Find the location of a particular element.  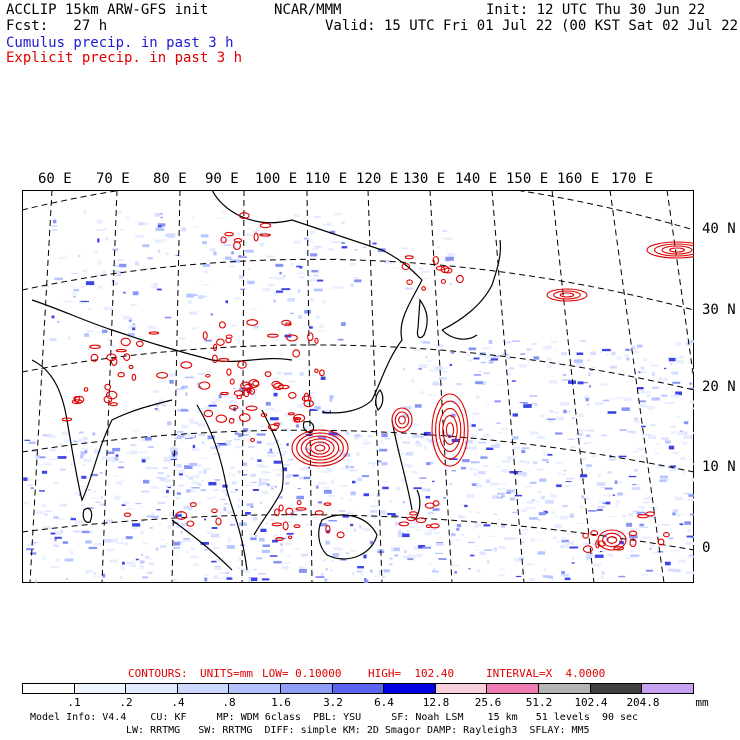

colorbar-cell is located at coordinates (667, 688).